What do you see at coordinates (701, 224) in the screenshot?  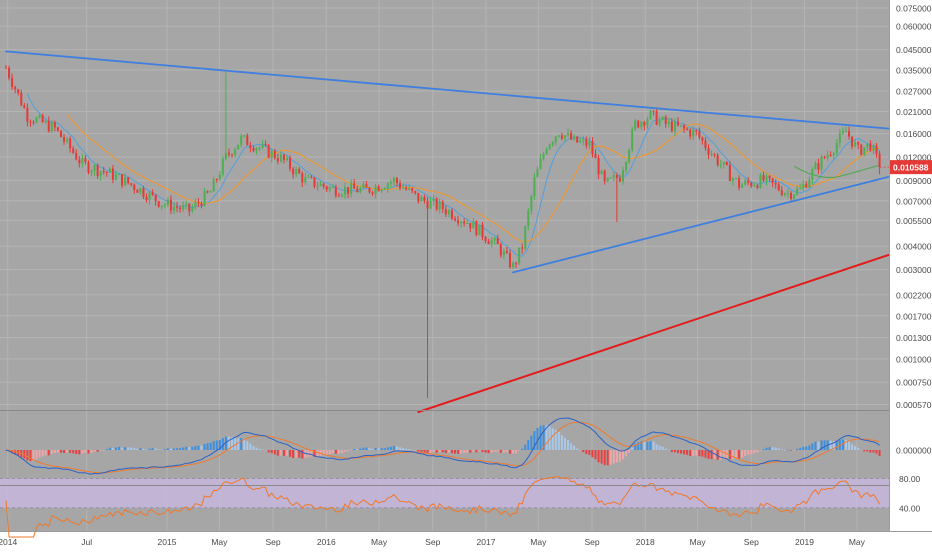 I see `trendline-lower-support` at bounding box center [701, 224].